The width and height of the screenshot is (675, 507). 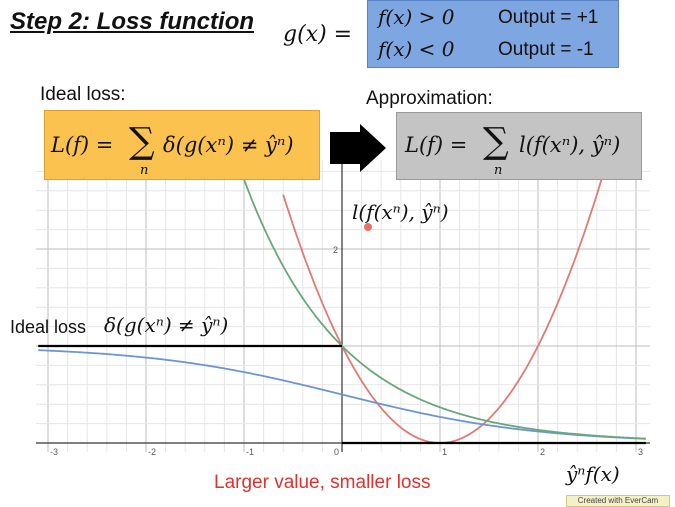 I want to click on x-tick-label: -3, so click(x=54, y=452).